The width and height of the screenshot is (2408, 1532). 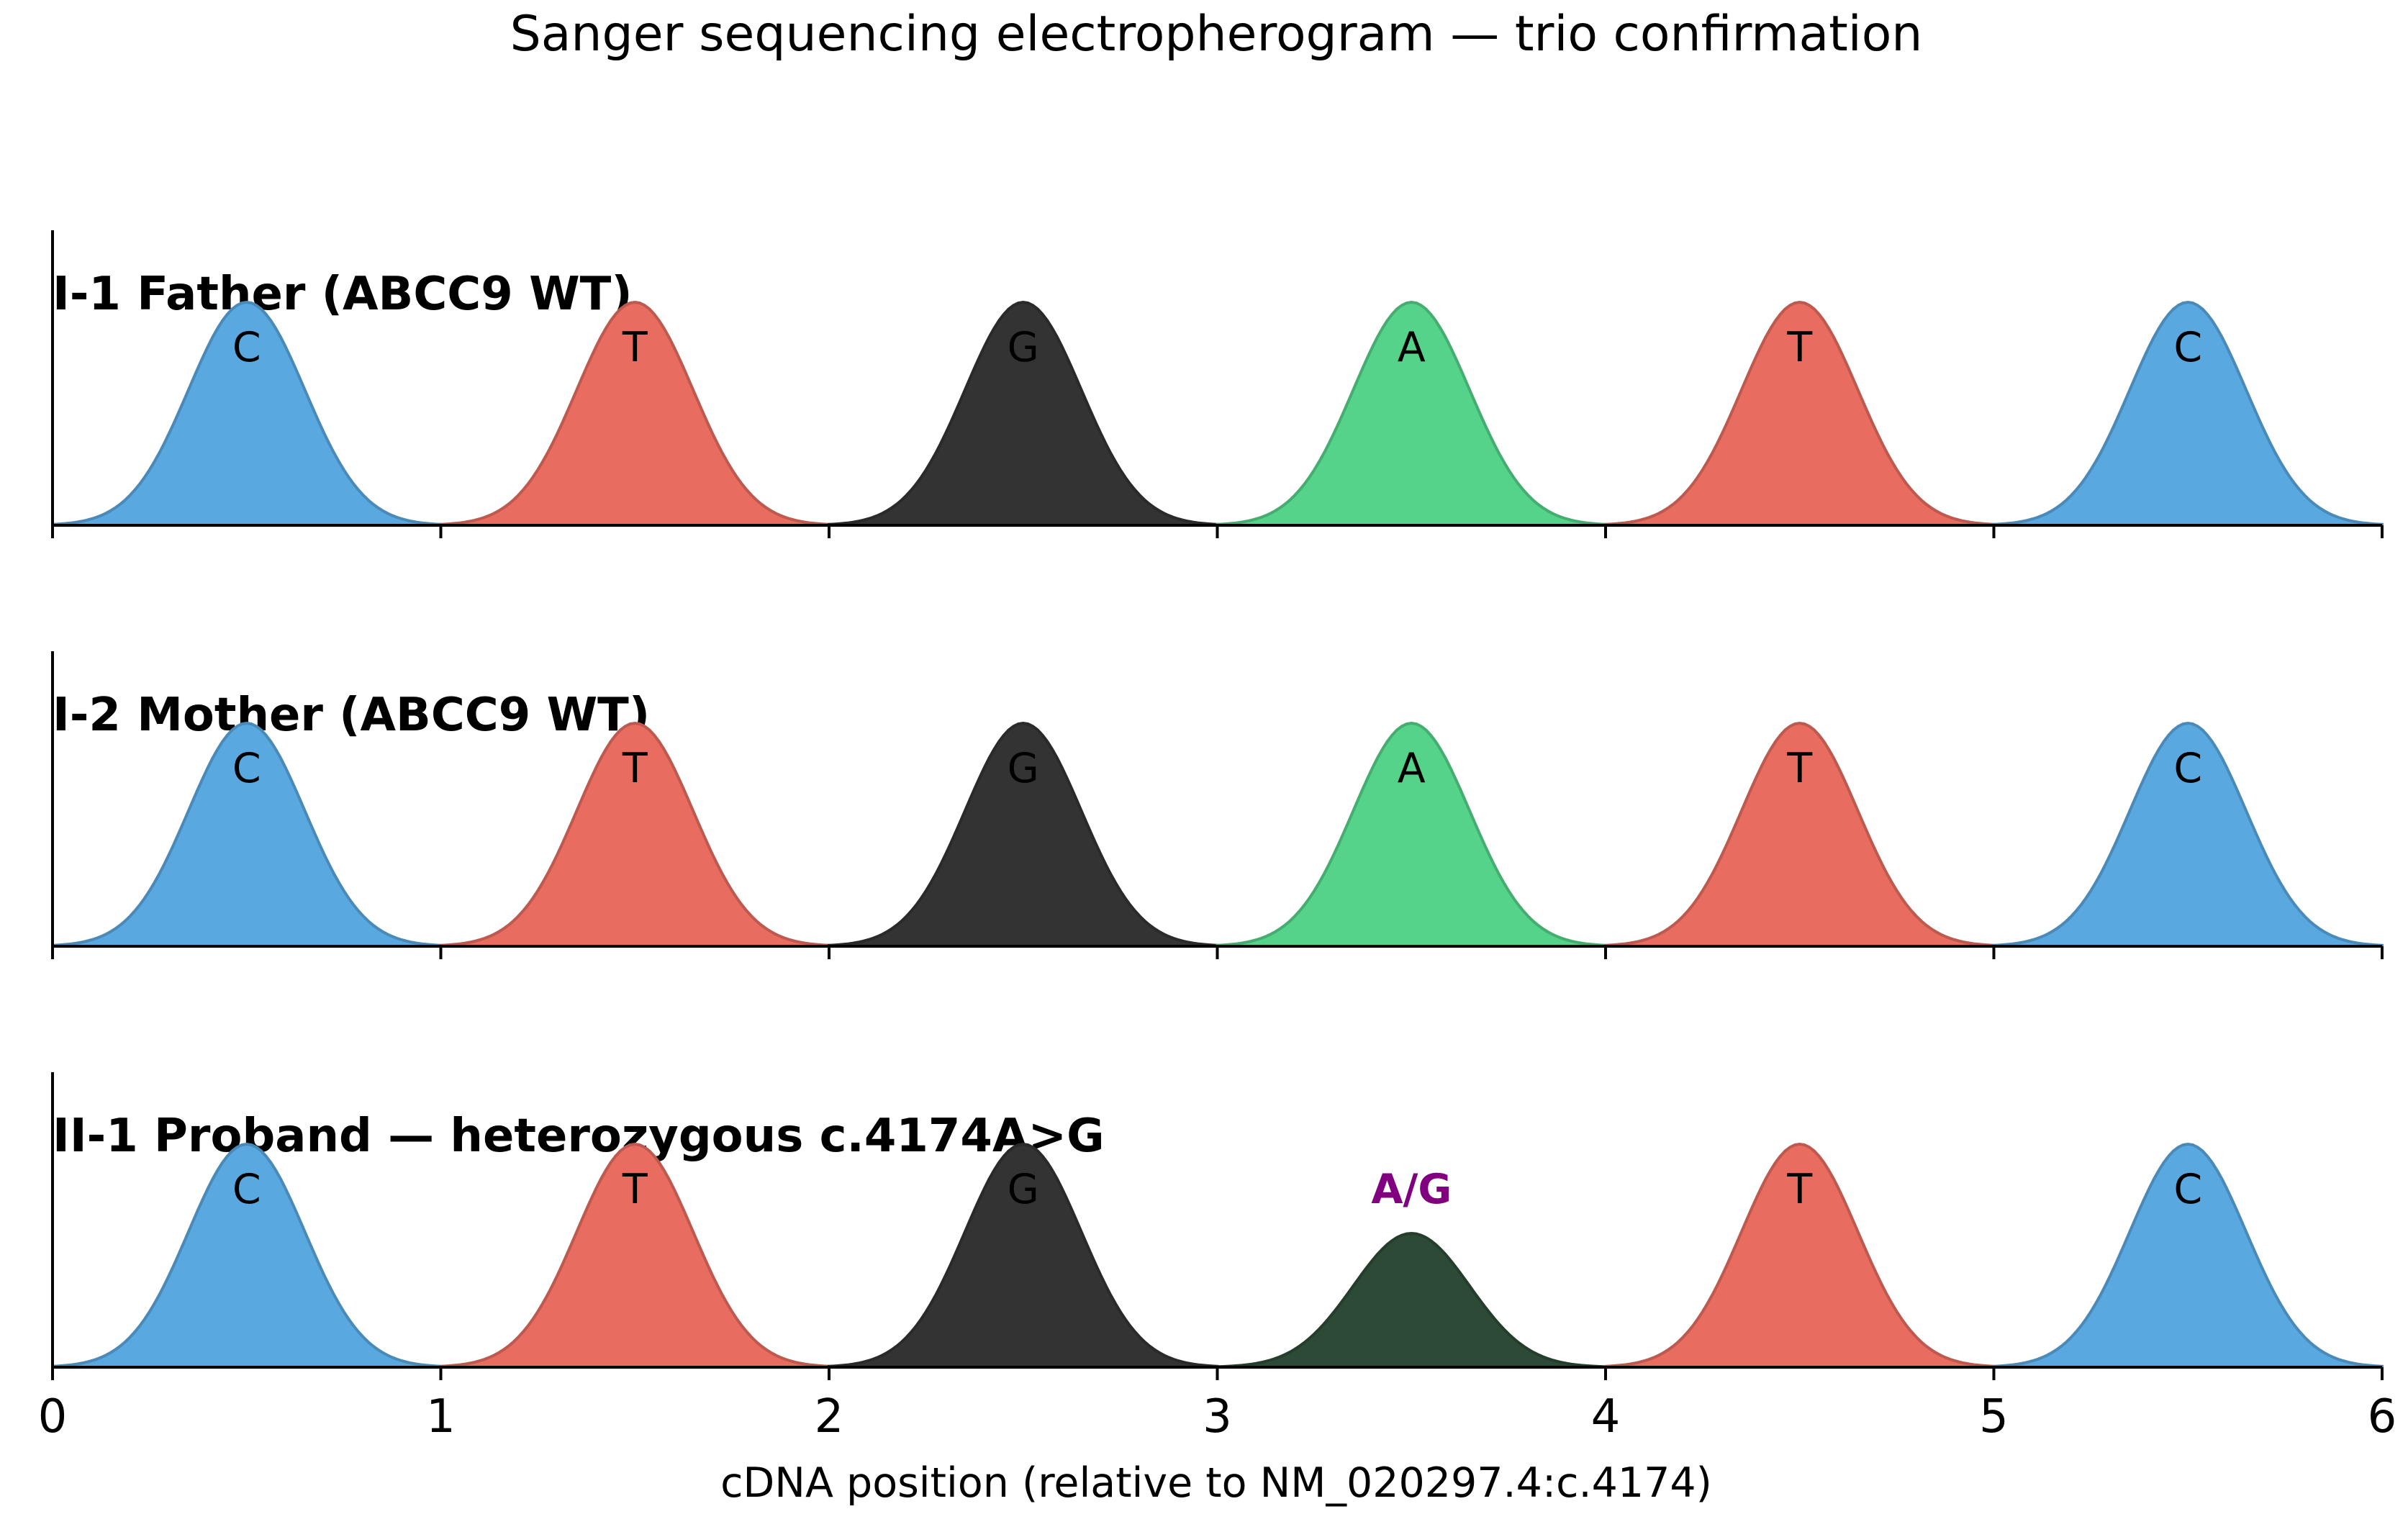 What do you see at coordinates (343, 294) in the screenshot?
I see `panel-title: I-1 Father (ABCC9 WT)` at bounding box center [343, 294].